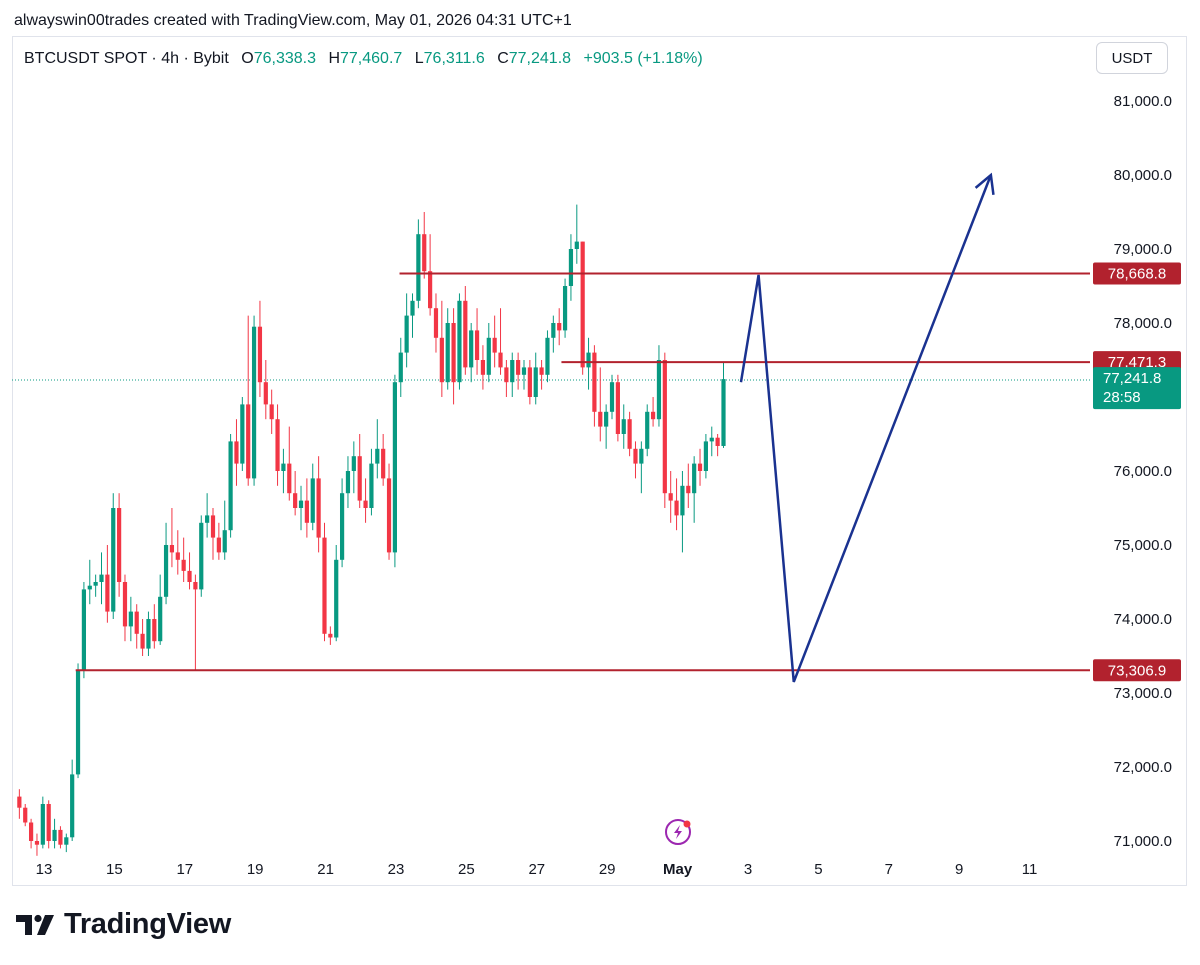 The height and width of the screenshot is (965, 1200). What do you see at coordinates (371, 58) in the screenshot?
I see `high-value: 77,460.7` at bounding box center [371, 58].